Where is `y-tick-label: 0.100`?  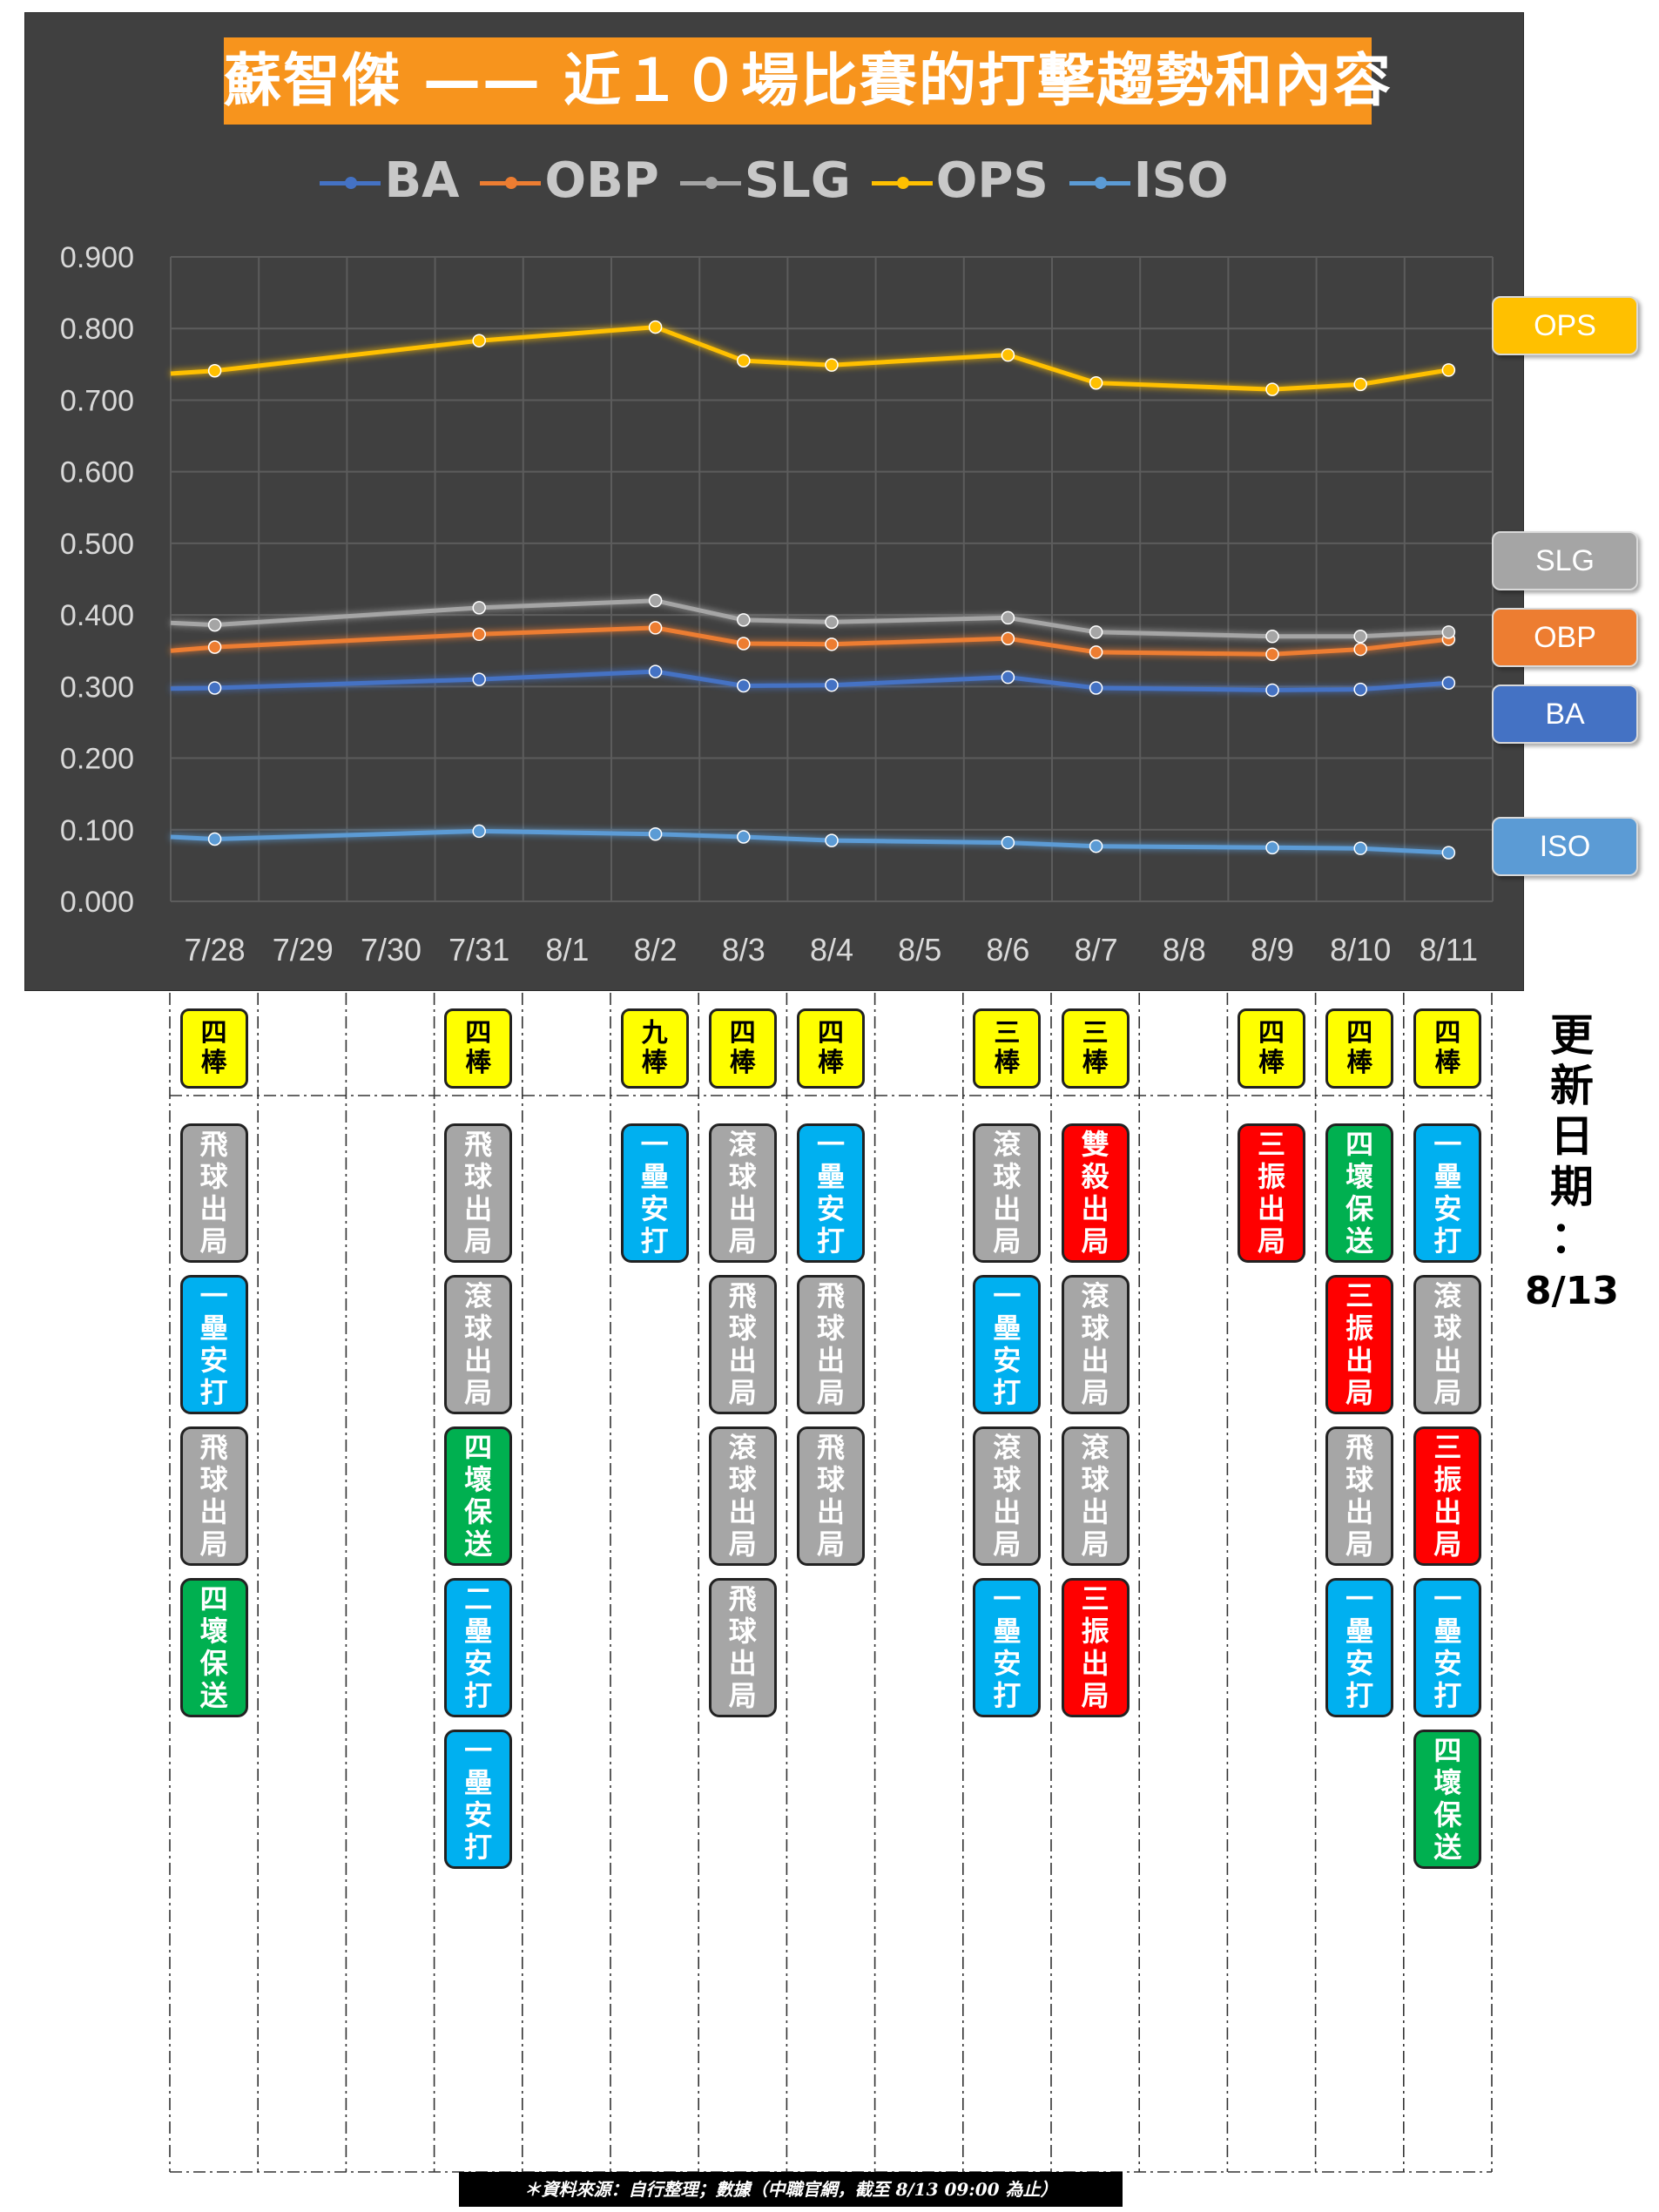
y-tick-label: 0.100 is located at coordinates (97, 831).